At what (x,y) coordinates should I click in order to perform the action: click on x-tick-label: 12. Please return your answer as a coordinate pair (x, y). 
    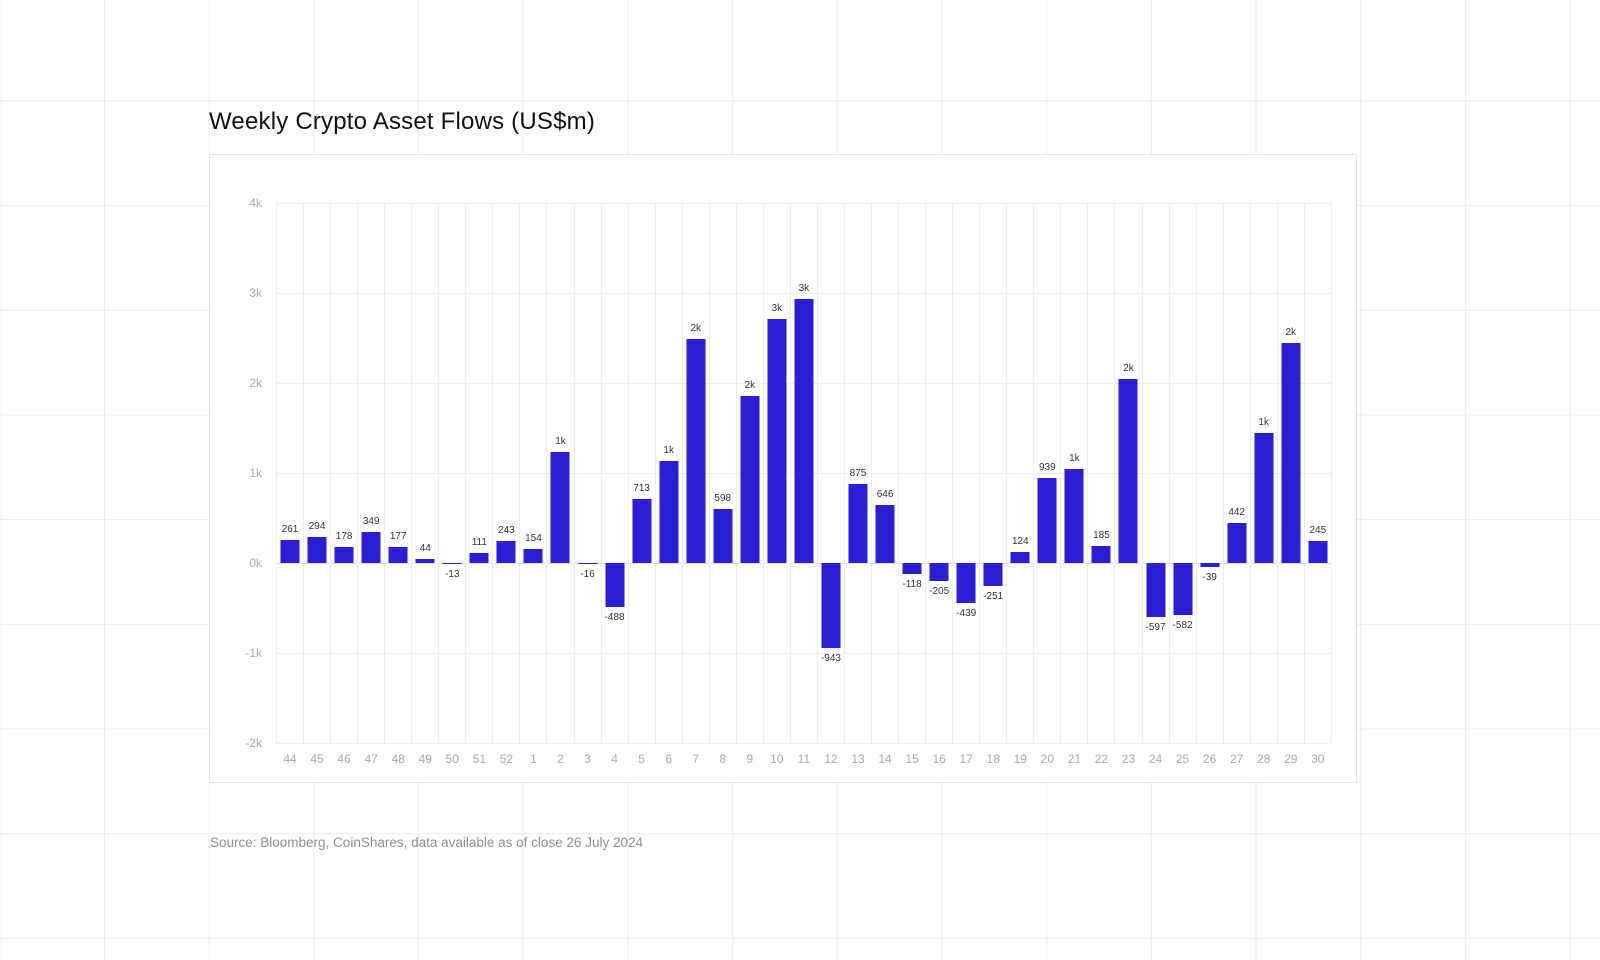
    Looking at the image, I should click on (831, 759).